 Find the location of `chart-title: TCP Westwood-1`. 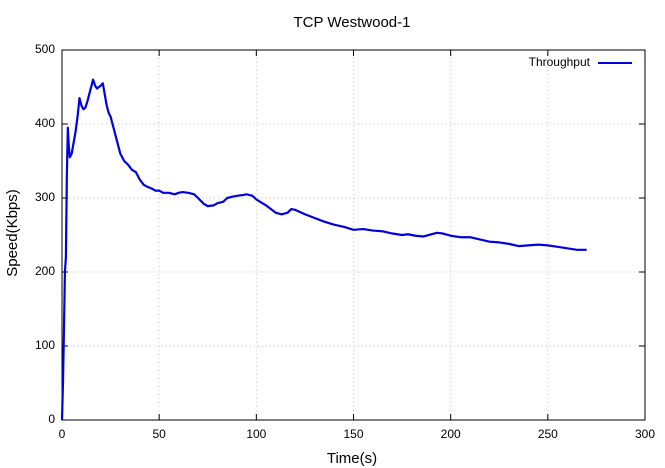

chart-title: TCP Westwood-1 is located at coordinates (352, 22).